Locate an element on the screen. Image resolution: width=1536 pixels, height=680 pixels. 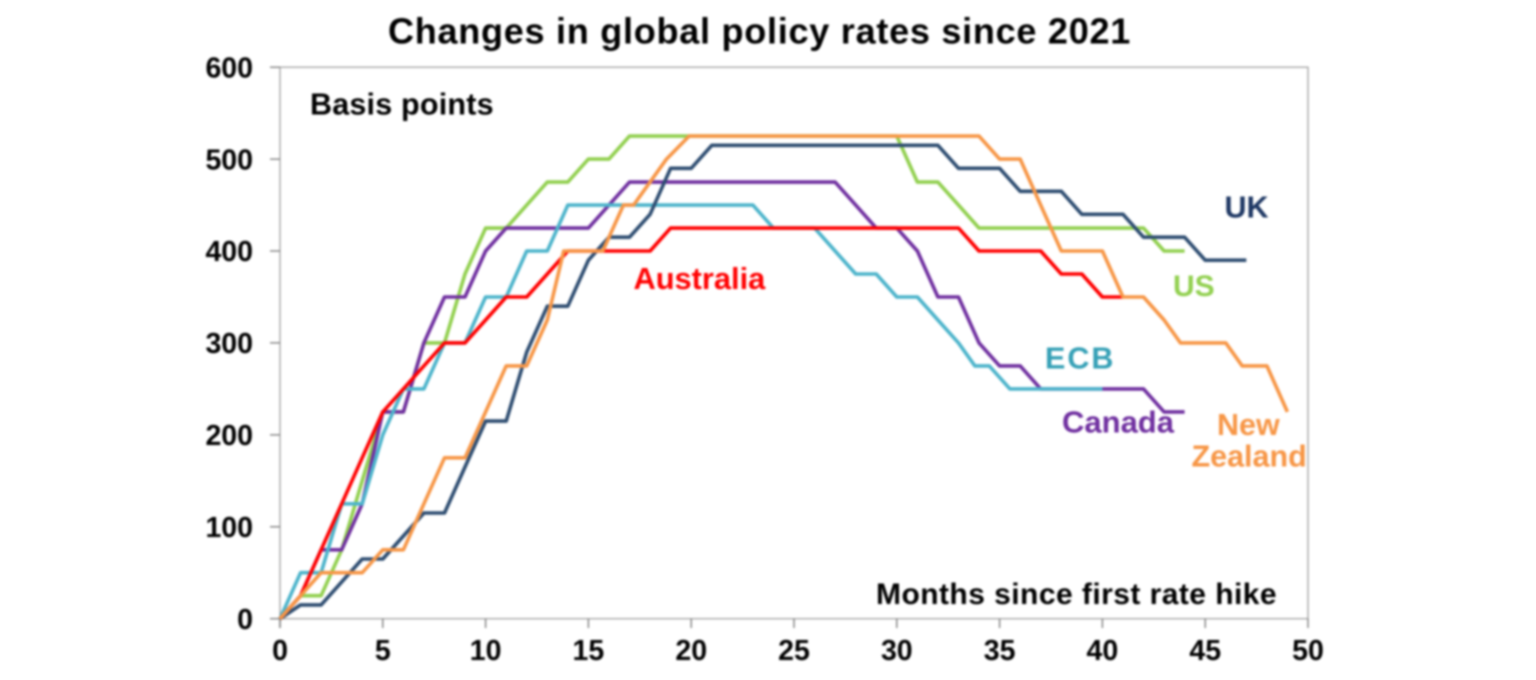
svg-text: ECB is located at coordinates (1080, 359).